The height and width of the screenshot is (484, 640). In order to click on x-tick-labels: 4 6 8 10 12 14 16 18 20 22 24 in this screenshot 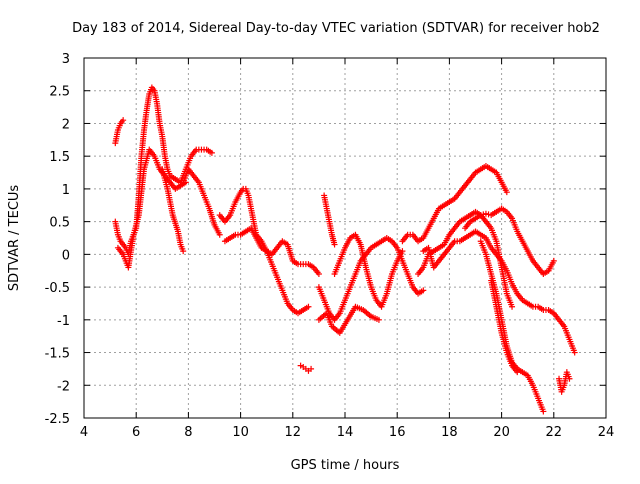, I will do `click(347, 432)`.